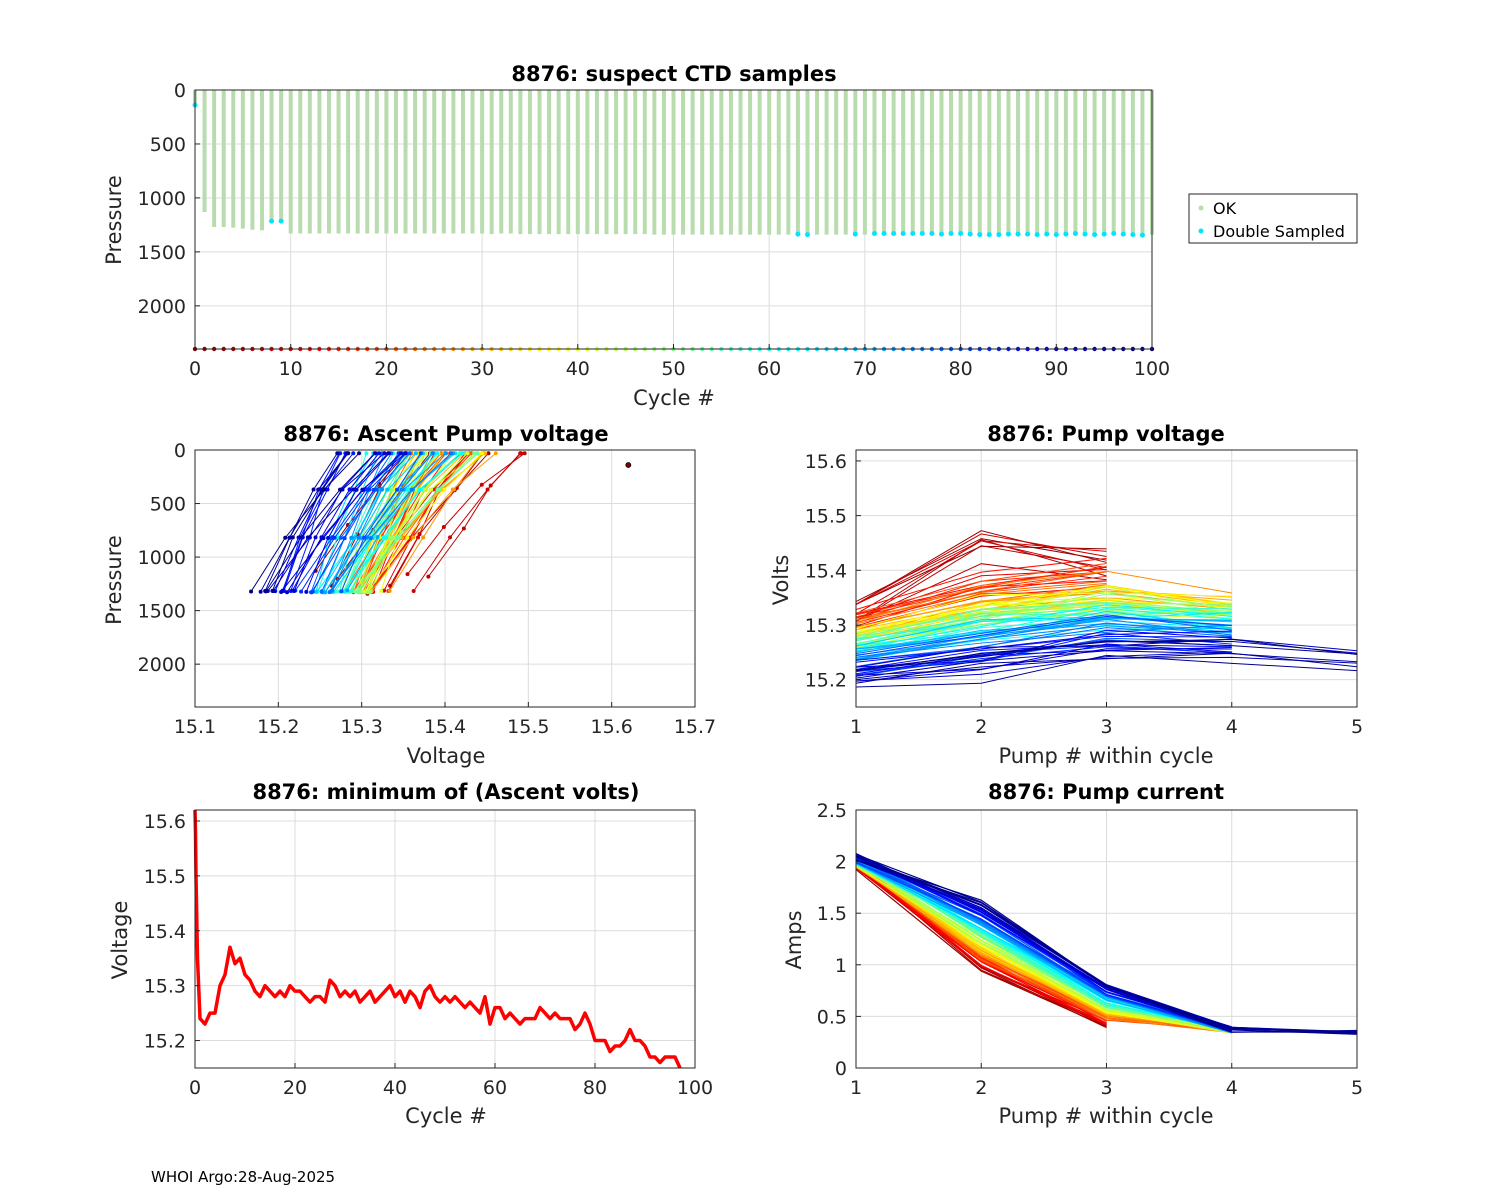 The height and width of the screenshot is (1200, 1500). What do you see at coordinates (180, 451) in the screenshot?
I see `ascent-ytick-label: 0` at bounding box center [180, 451].